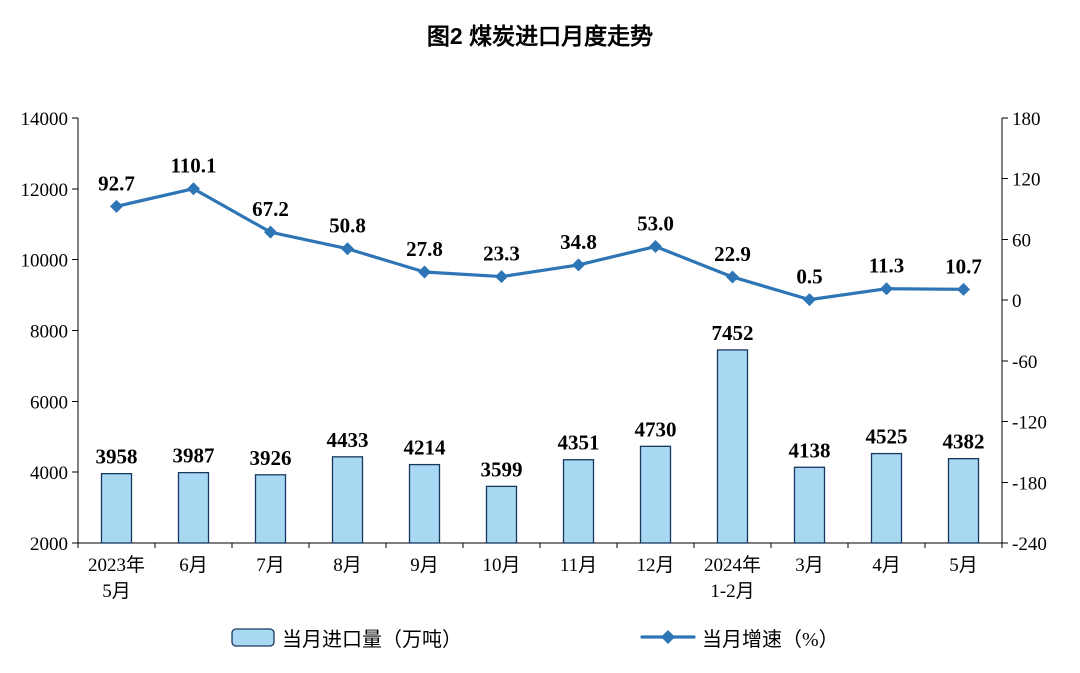 The width and height of the screenshot is (1080, 673). Describe the element at coordinates (535, 639) in the screenshot. I see `legend: 当月进口量（万吨） 当月增速（%）` at that location.